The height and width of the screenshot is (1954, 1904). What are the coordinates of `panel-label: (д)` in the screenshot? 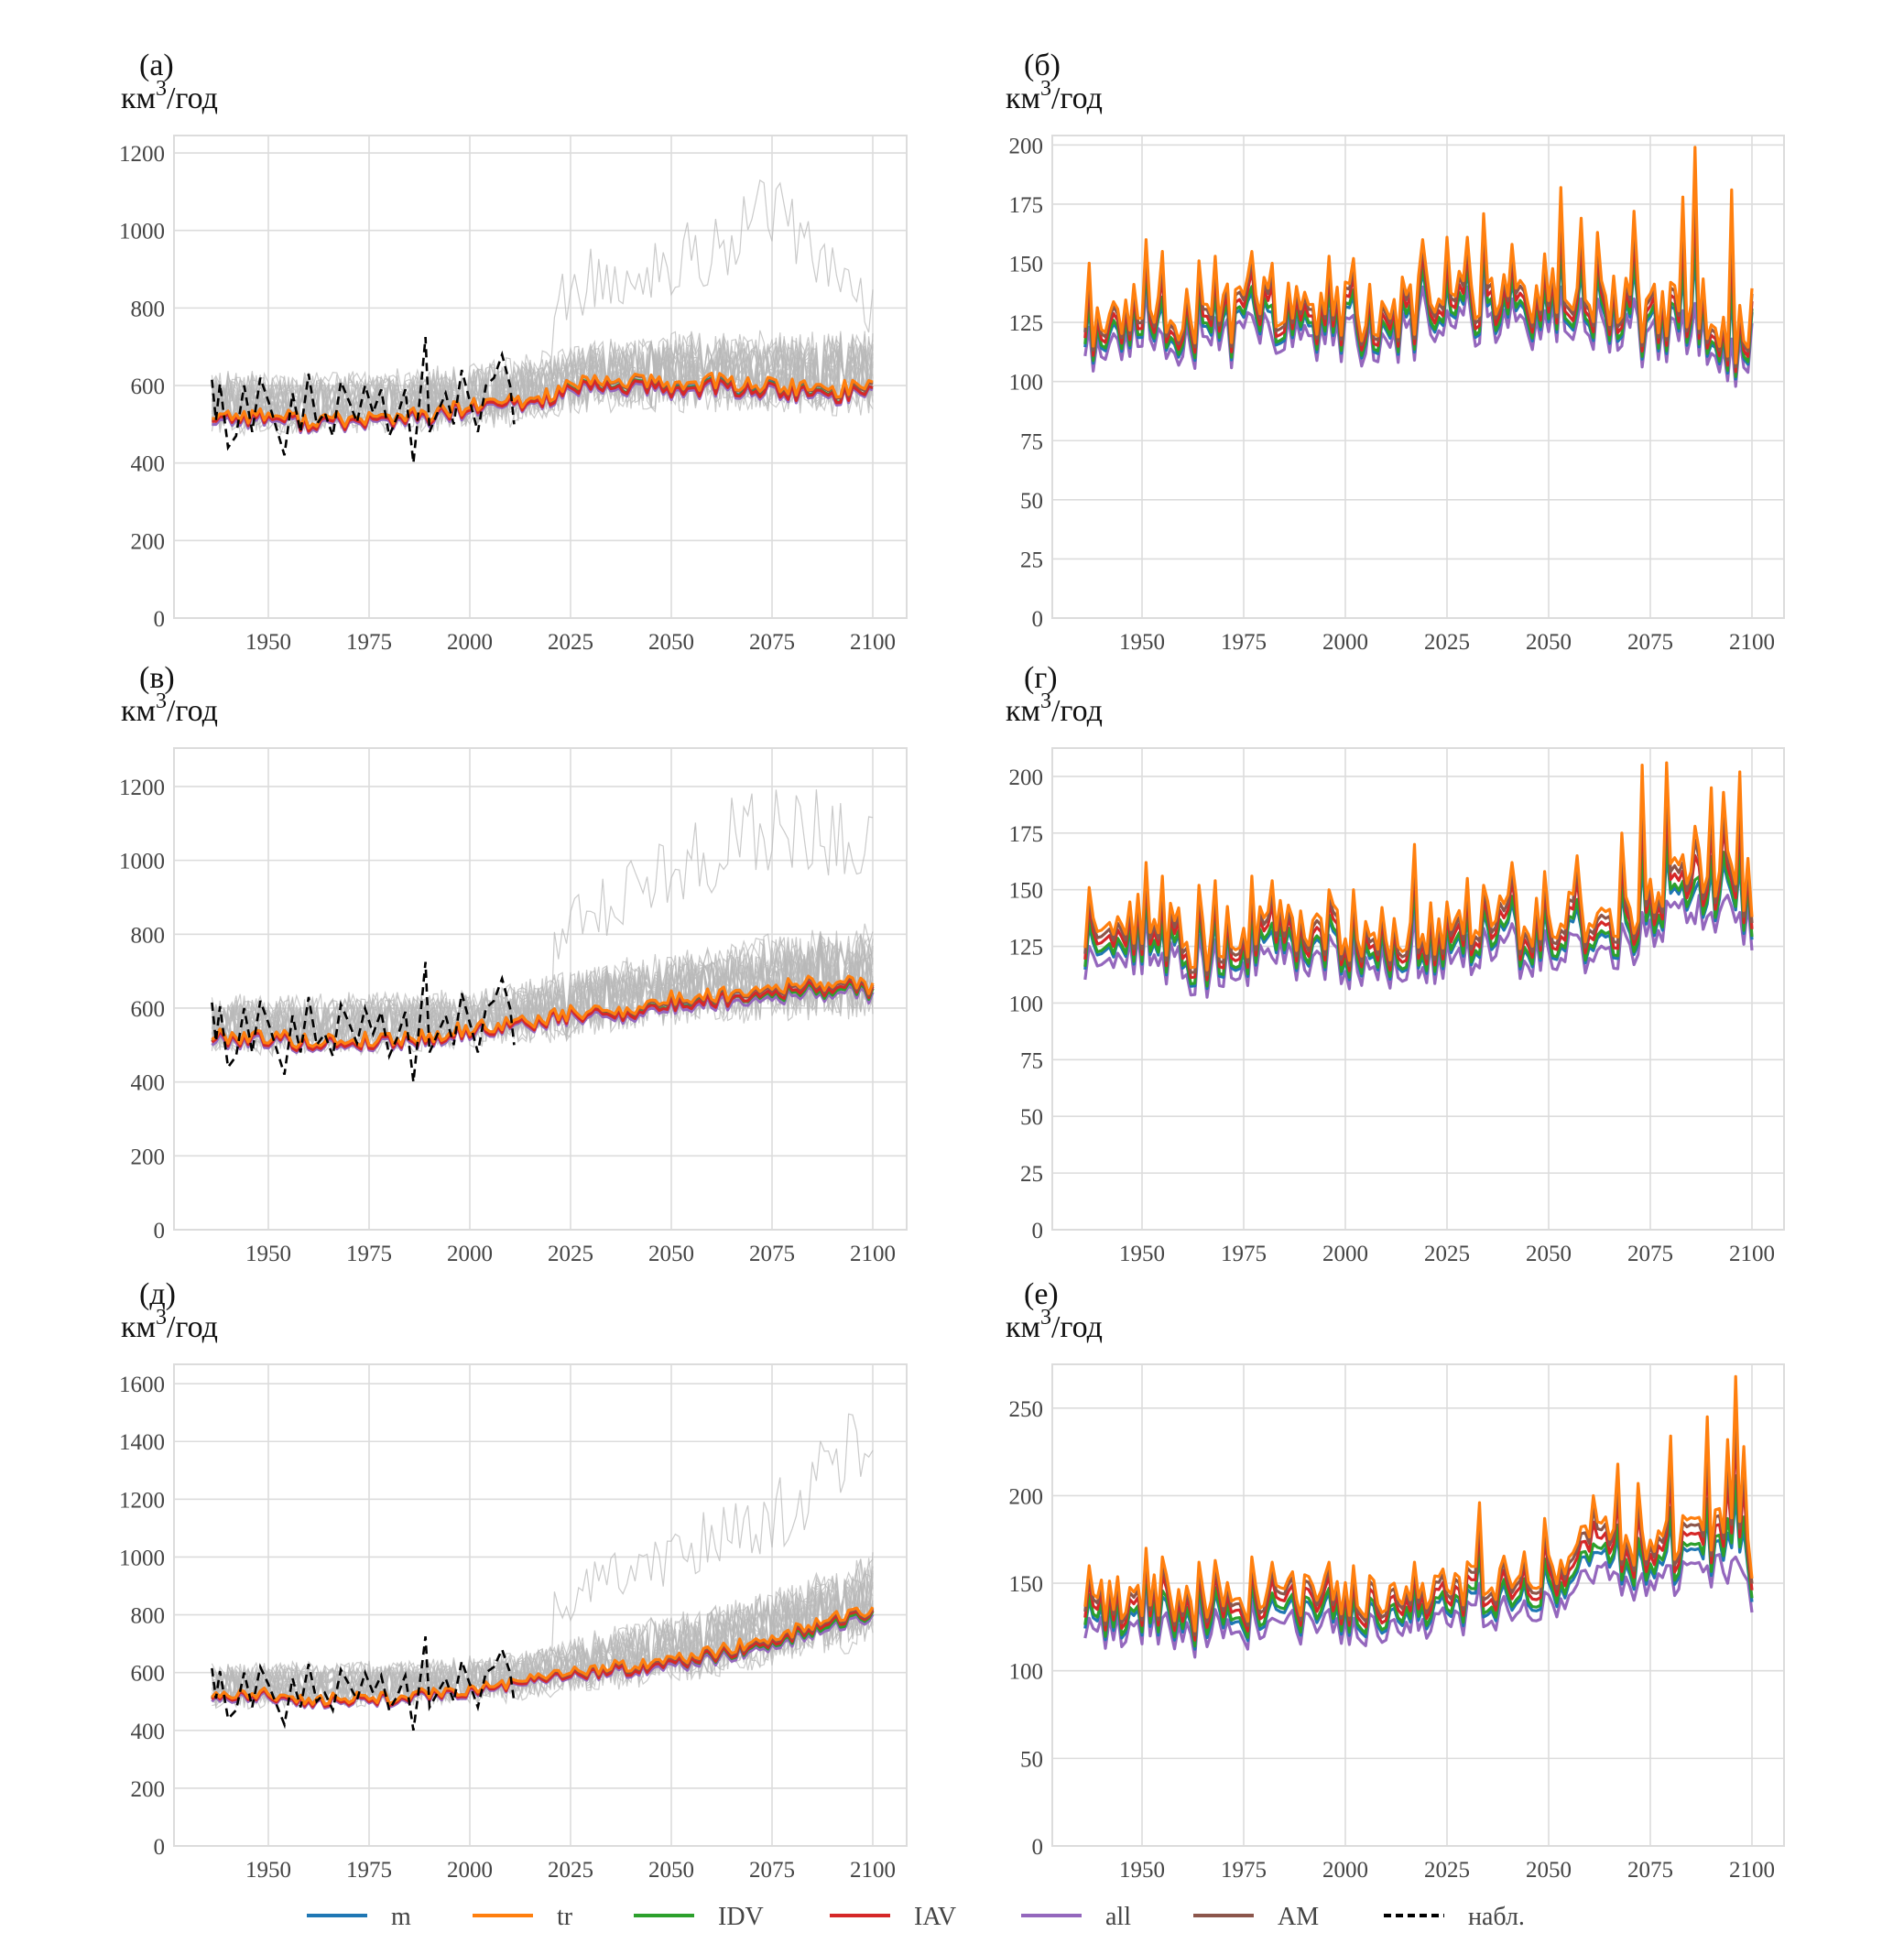 It's located at (157, 1294).